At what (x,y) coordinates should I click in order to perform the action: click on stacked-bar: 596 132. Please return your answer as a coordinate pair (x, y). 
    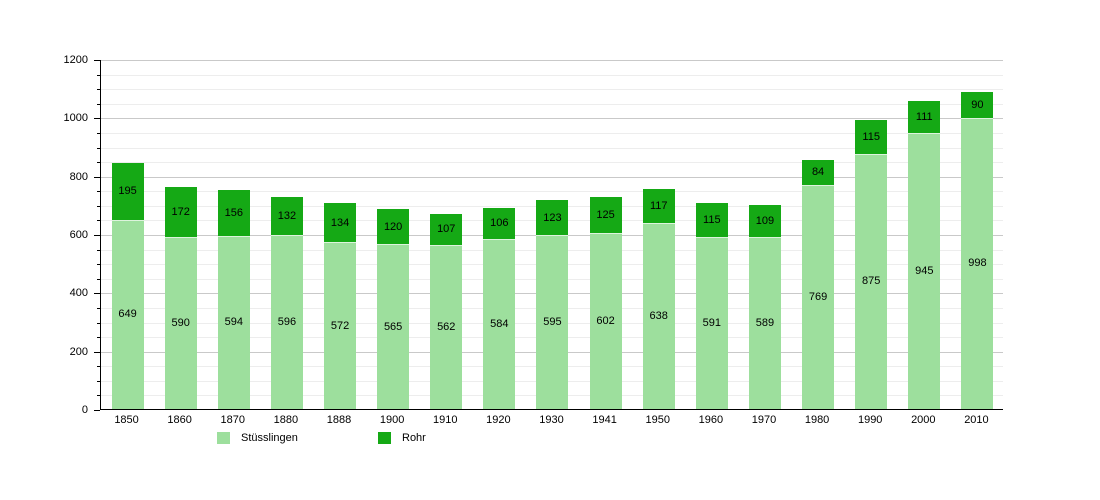
    Looking at the image, I should click on (286, 234).